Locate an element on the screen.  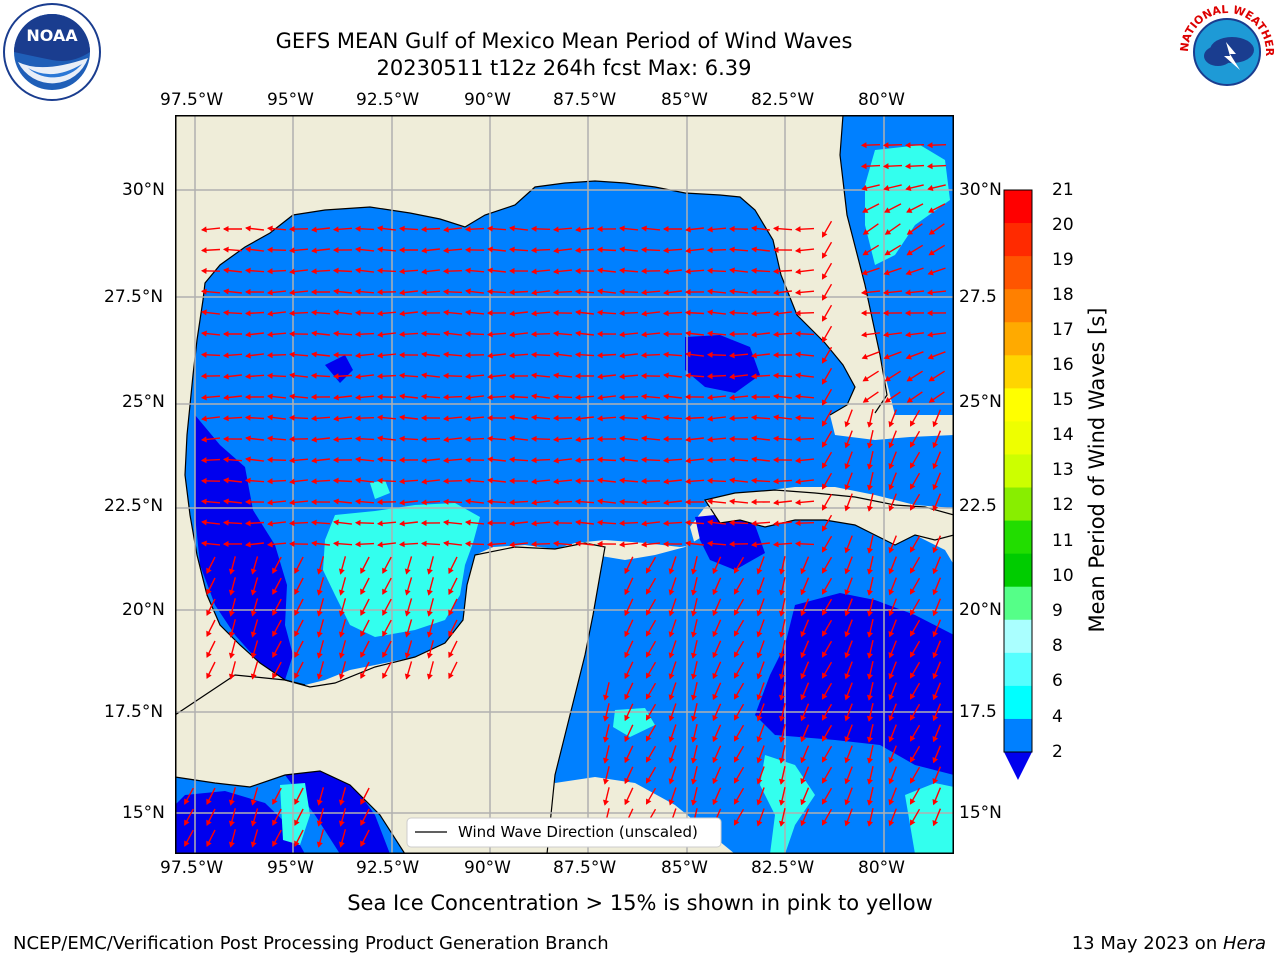
lat-label-right: 20°N is located at coordinates (980, 610).